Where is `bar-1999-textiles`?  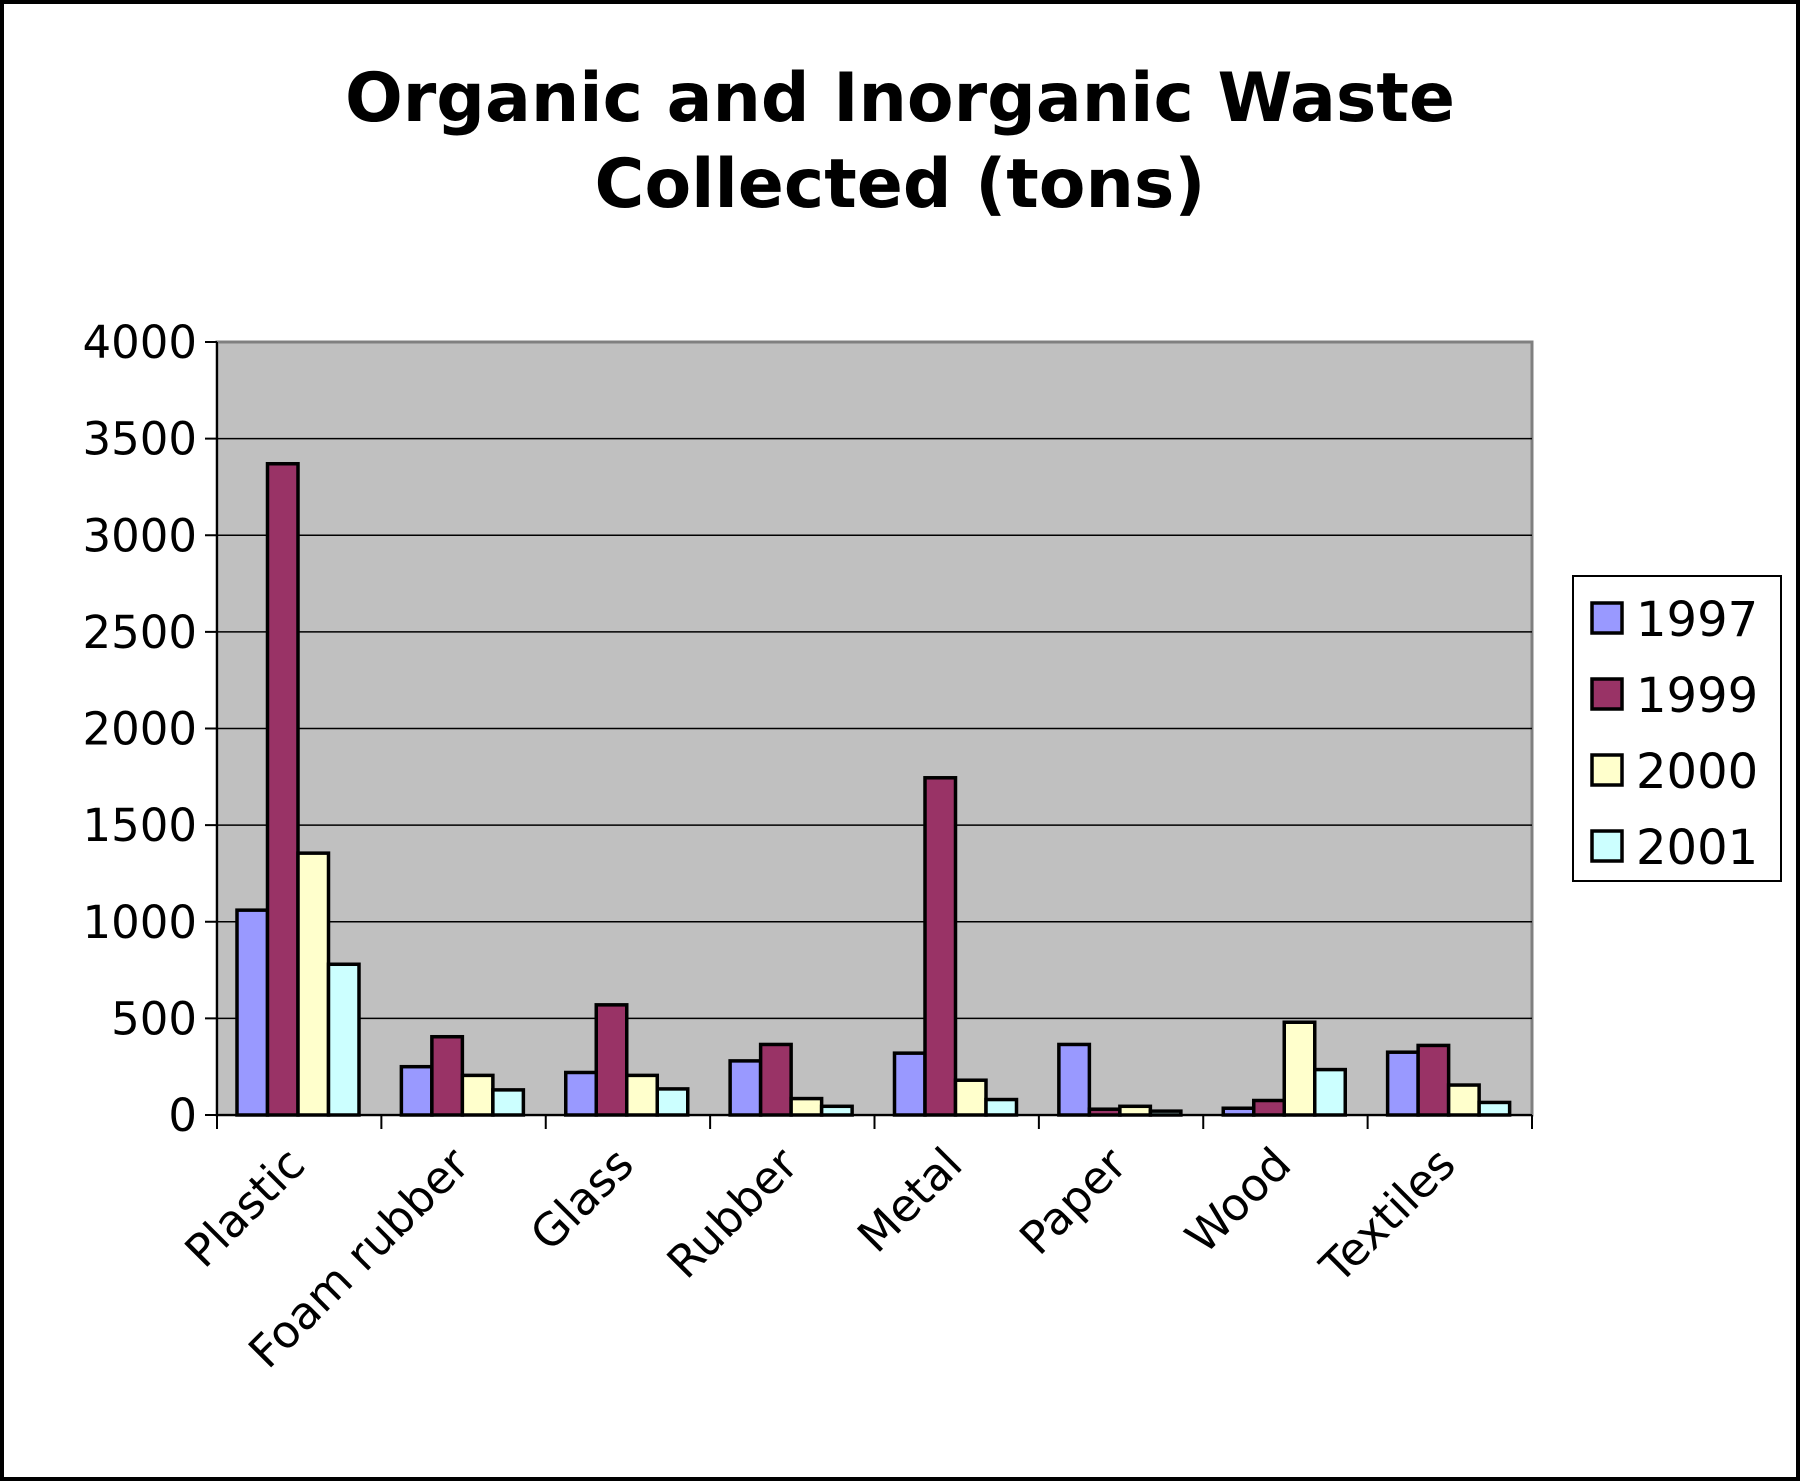 bar-1999-textiles is located at coordinates (1433, 1080).